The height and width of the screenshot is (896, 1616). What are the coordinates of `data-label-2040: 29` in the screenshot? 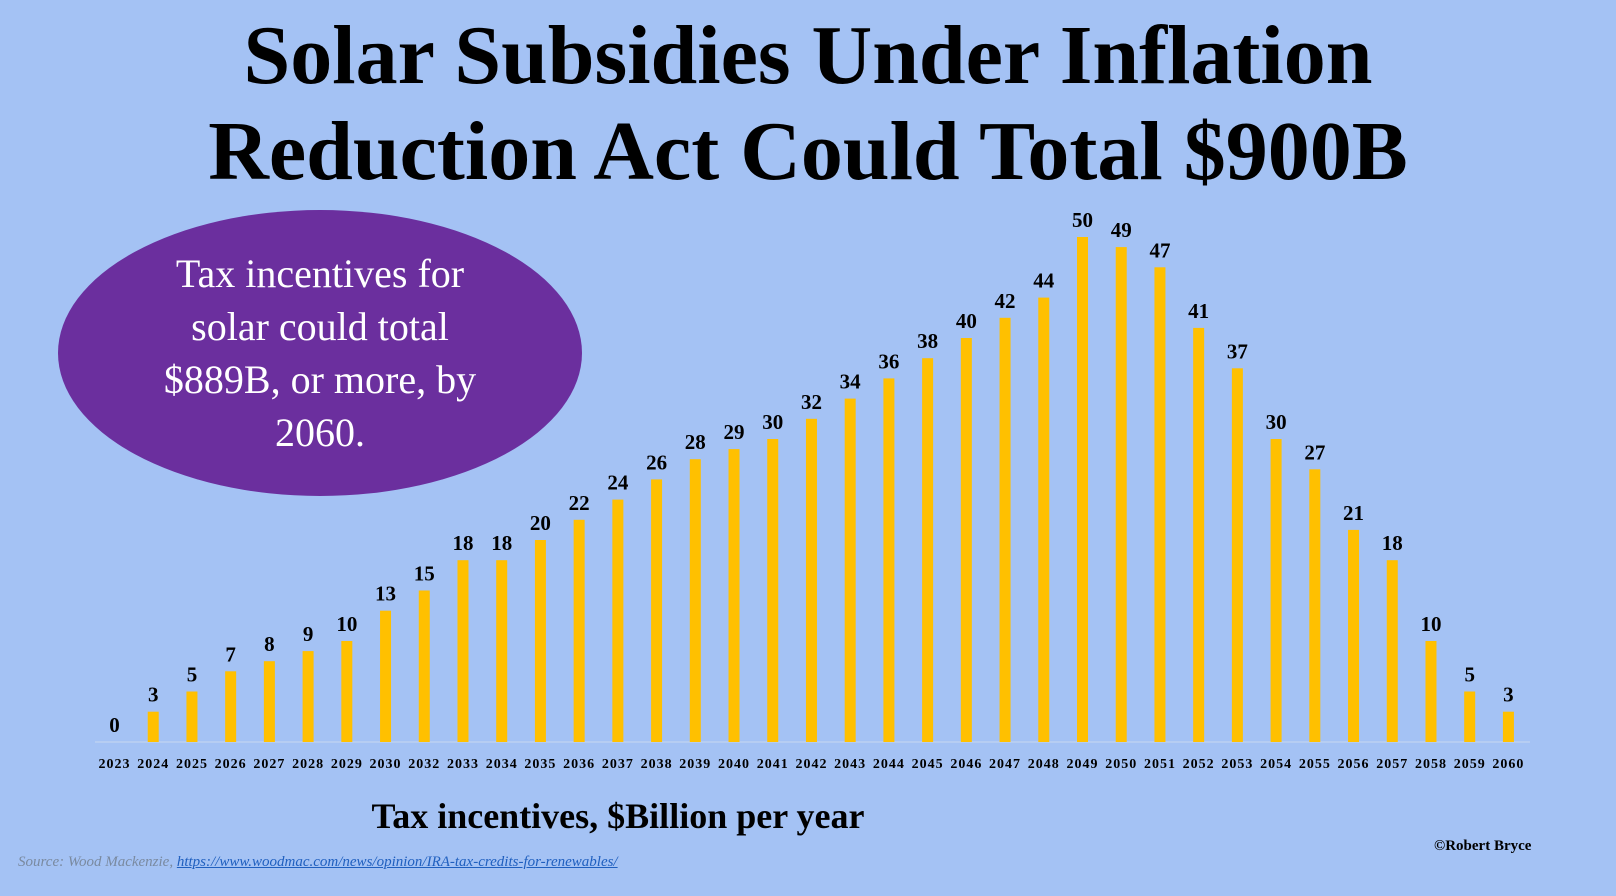 It's located at (734, 432).